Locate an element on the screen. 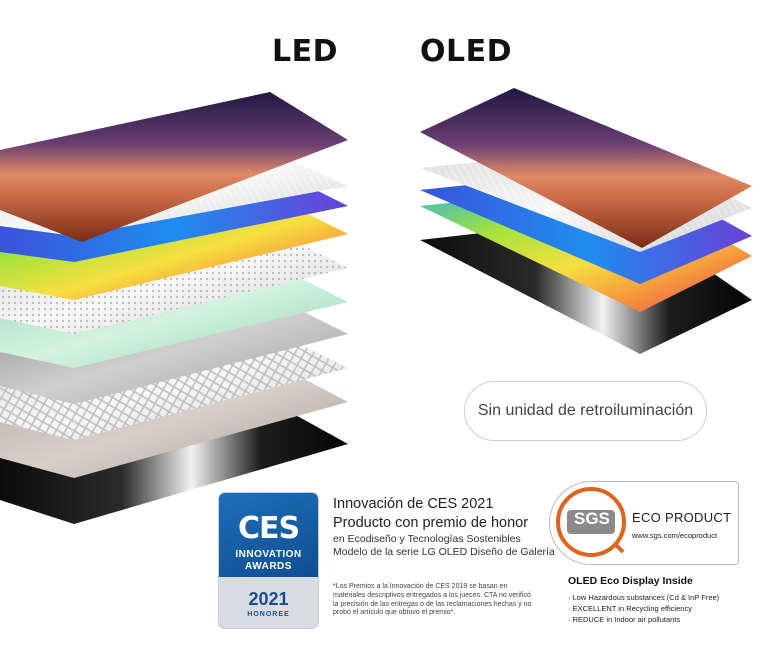 The image size is (768, 656). ces-heading-2: Producto con premio de honor is located at coordinates (431, 523).